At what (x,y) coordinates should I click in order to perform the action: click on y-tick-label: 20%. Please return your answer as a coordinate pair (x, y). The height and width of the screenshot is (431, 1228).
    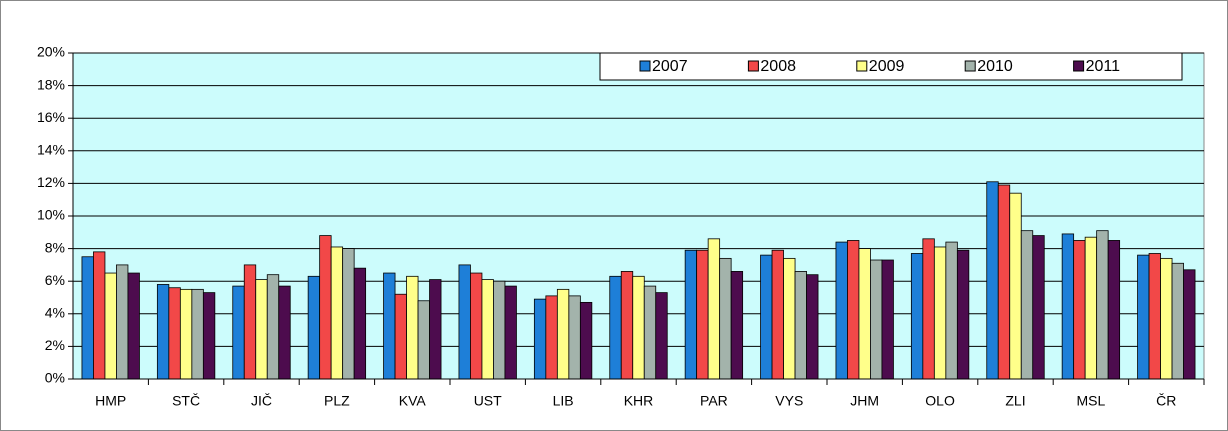
    Looking at the image, I should click on (51, 52).